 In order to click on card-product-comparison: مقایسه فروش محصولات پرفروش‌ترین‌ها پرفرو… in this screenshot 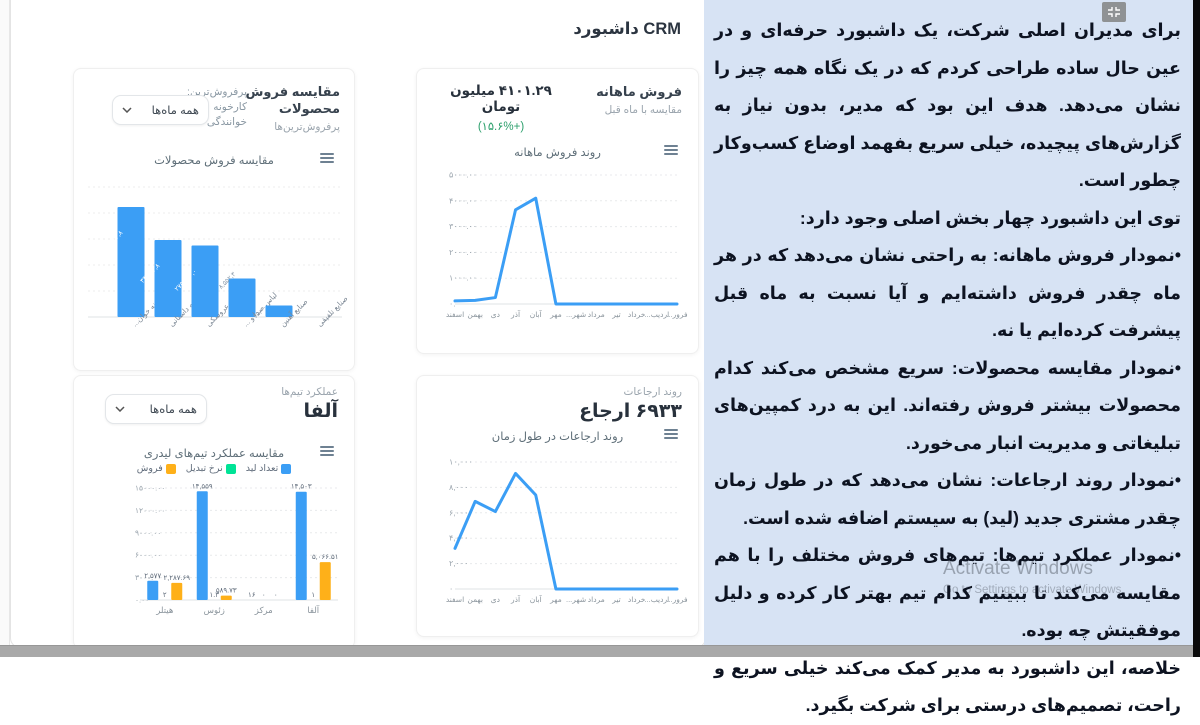, I will do `click(214, 219)`.